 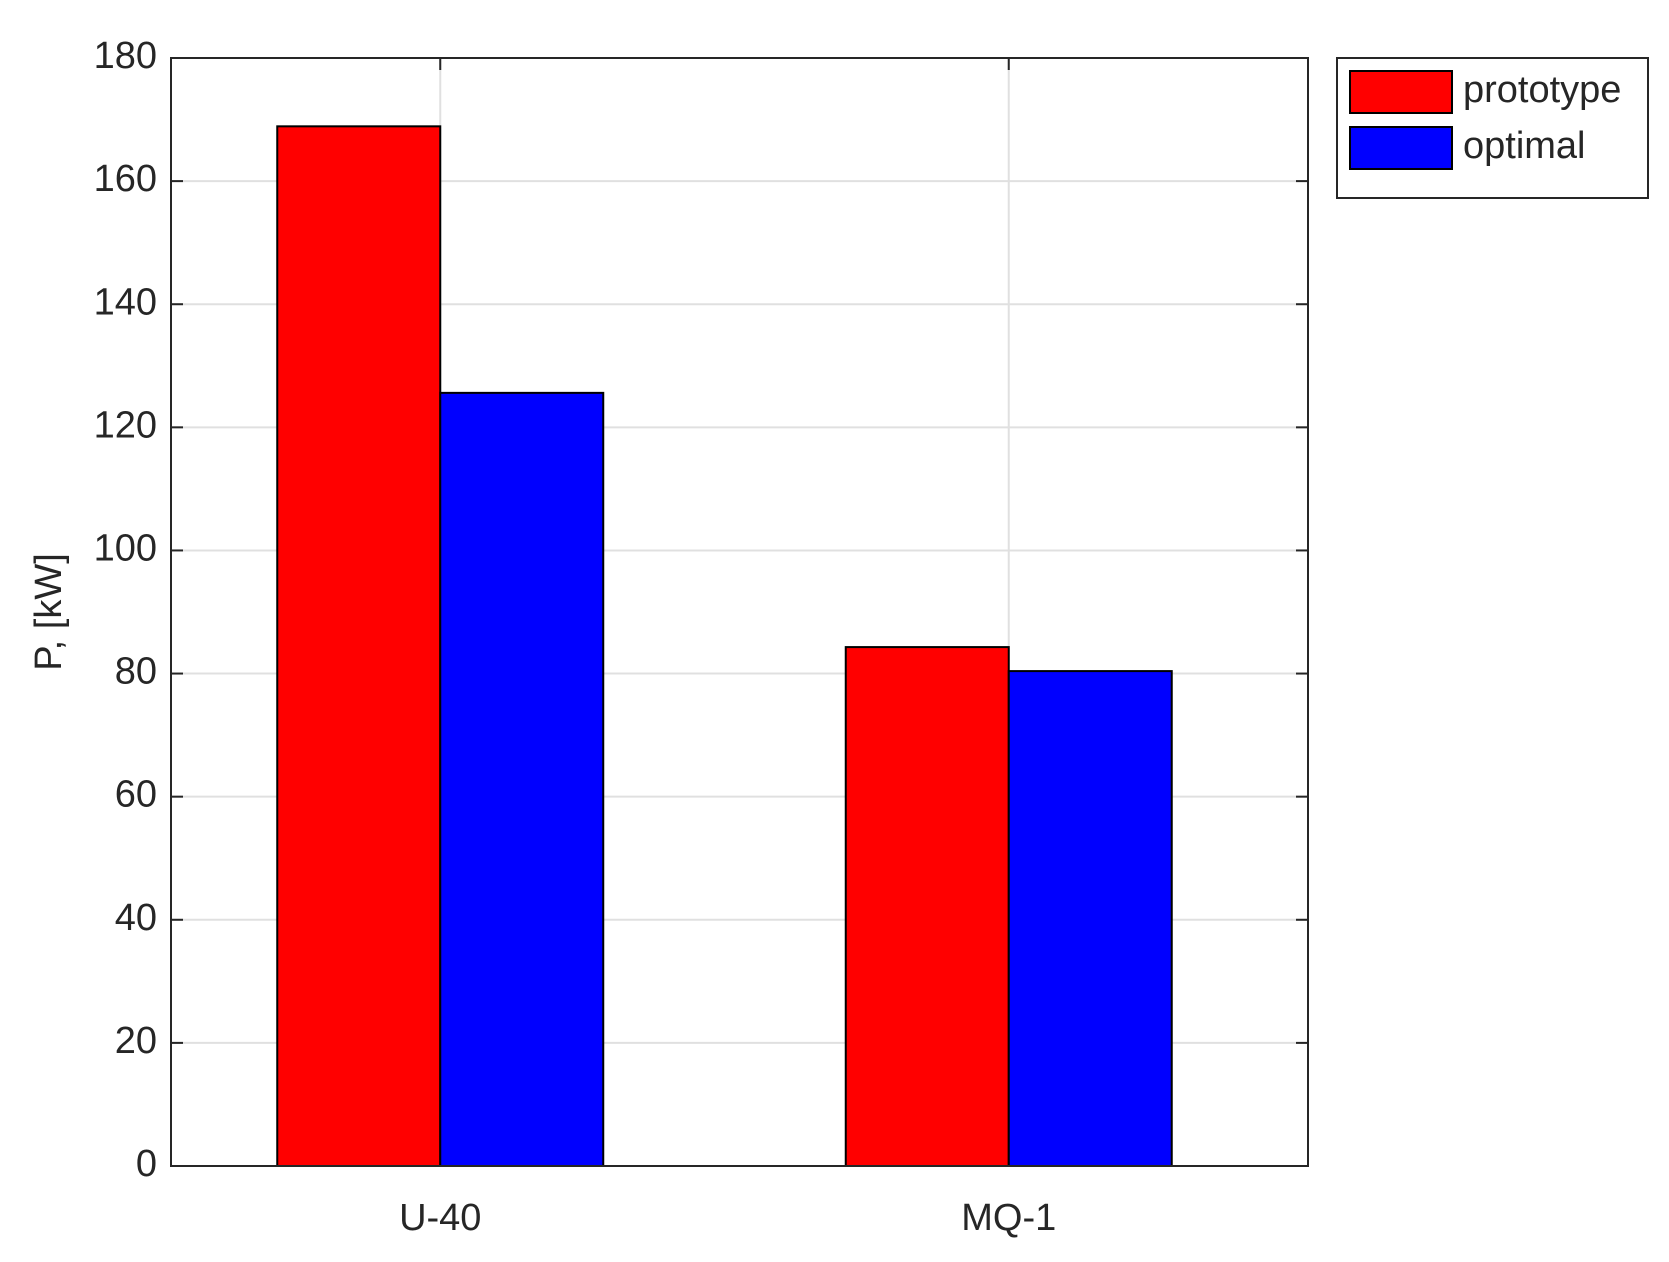 What do you see at coordinates (440, 1218) in the screenshot?
I see `x-tick-label: U-40` at bounding box center [440, 1218].